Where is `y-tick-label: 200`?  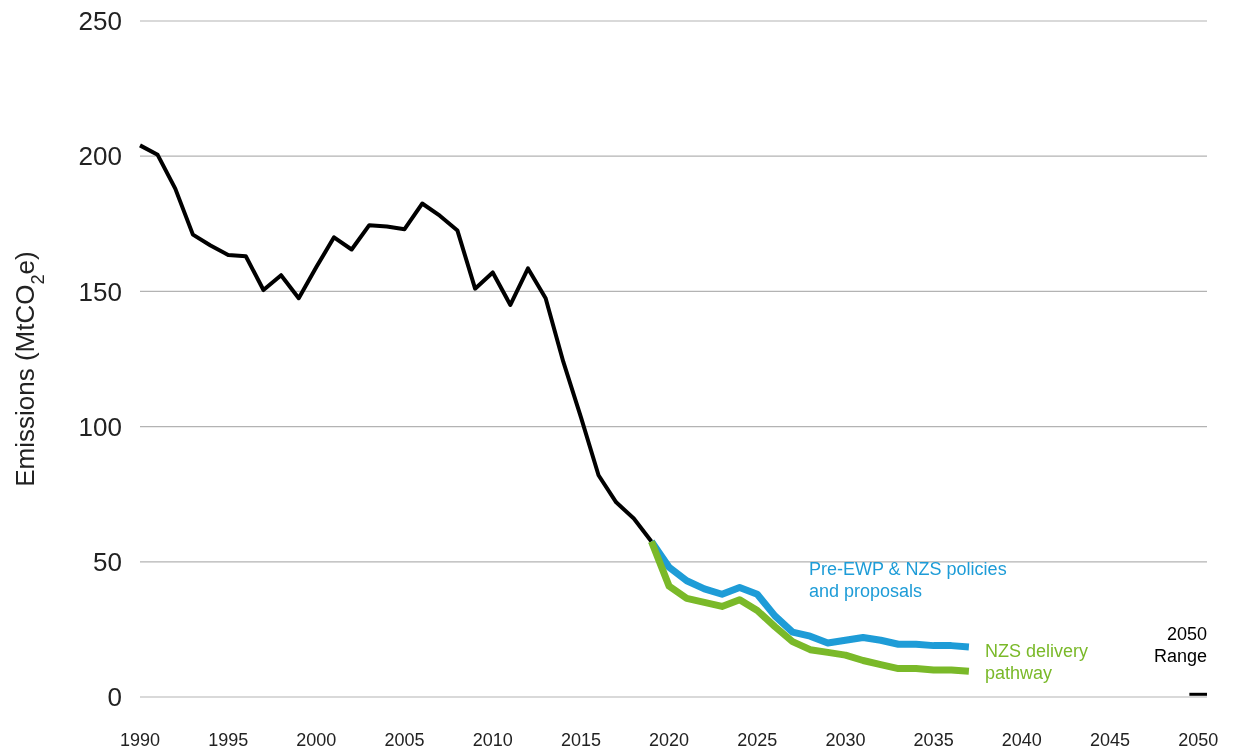
y-tick-label: 200 is located at coordinates (100, 156).